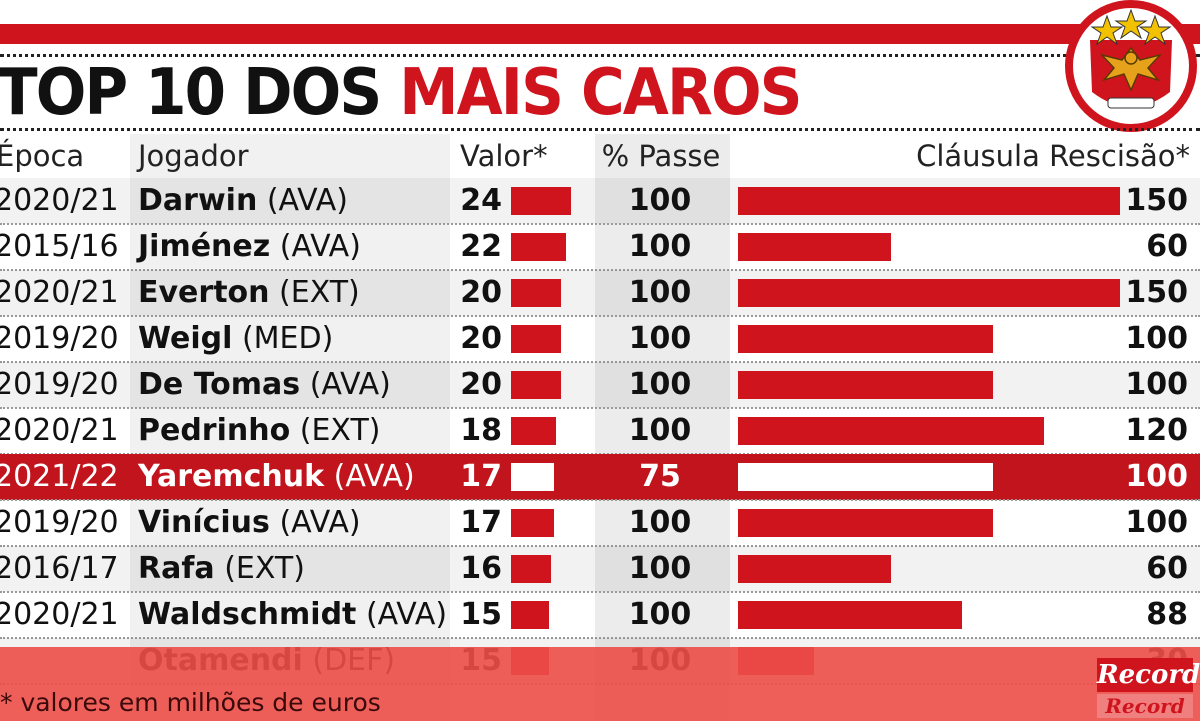 This screenshot has height=721, width=1200. I want to click on player-name: De Tomas, so click(219, 384).